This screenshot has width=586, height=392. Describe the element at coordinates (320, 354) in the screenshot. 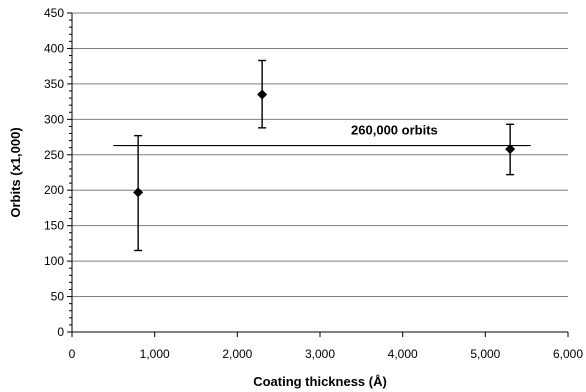

I see `x-tick-label-3000: 3,000` at that location.